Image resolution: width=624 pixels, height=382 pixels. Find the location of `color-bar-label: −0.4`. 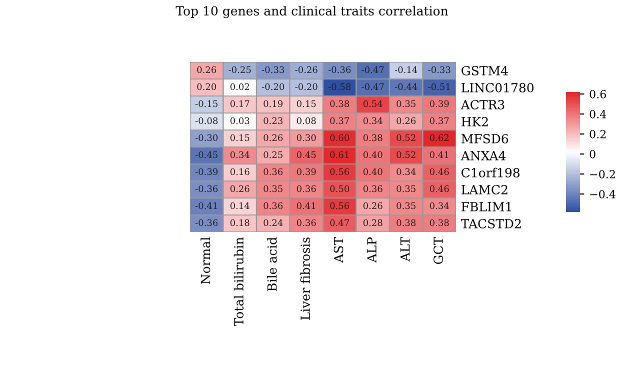

color-bar-label: −0.4 is located at coordinates (603, 194).